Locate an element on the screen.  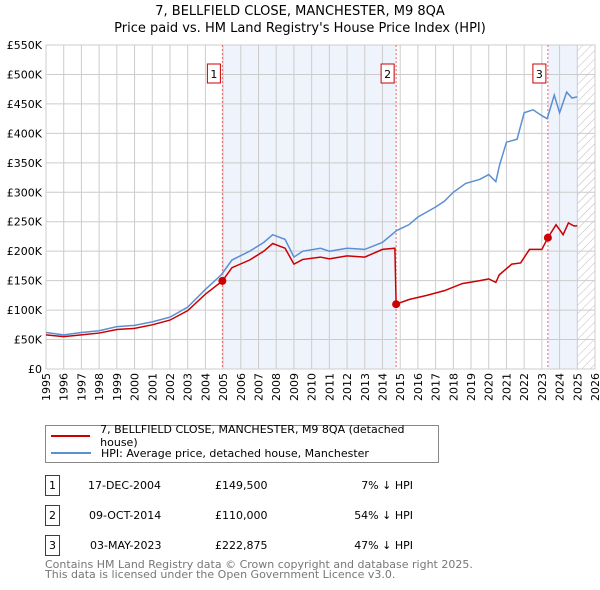
sale-price: £110,000 is located at coordinates (241, 515).